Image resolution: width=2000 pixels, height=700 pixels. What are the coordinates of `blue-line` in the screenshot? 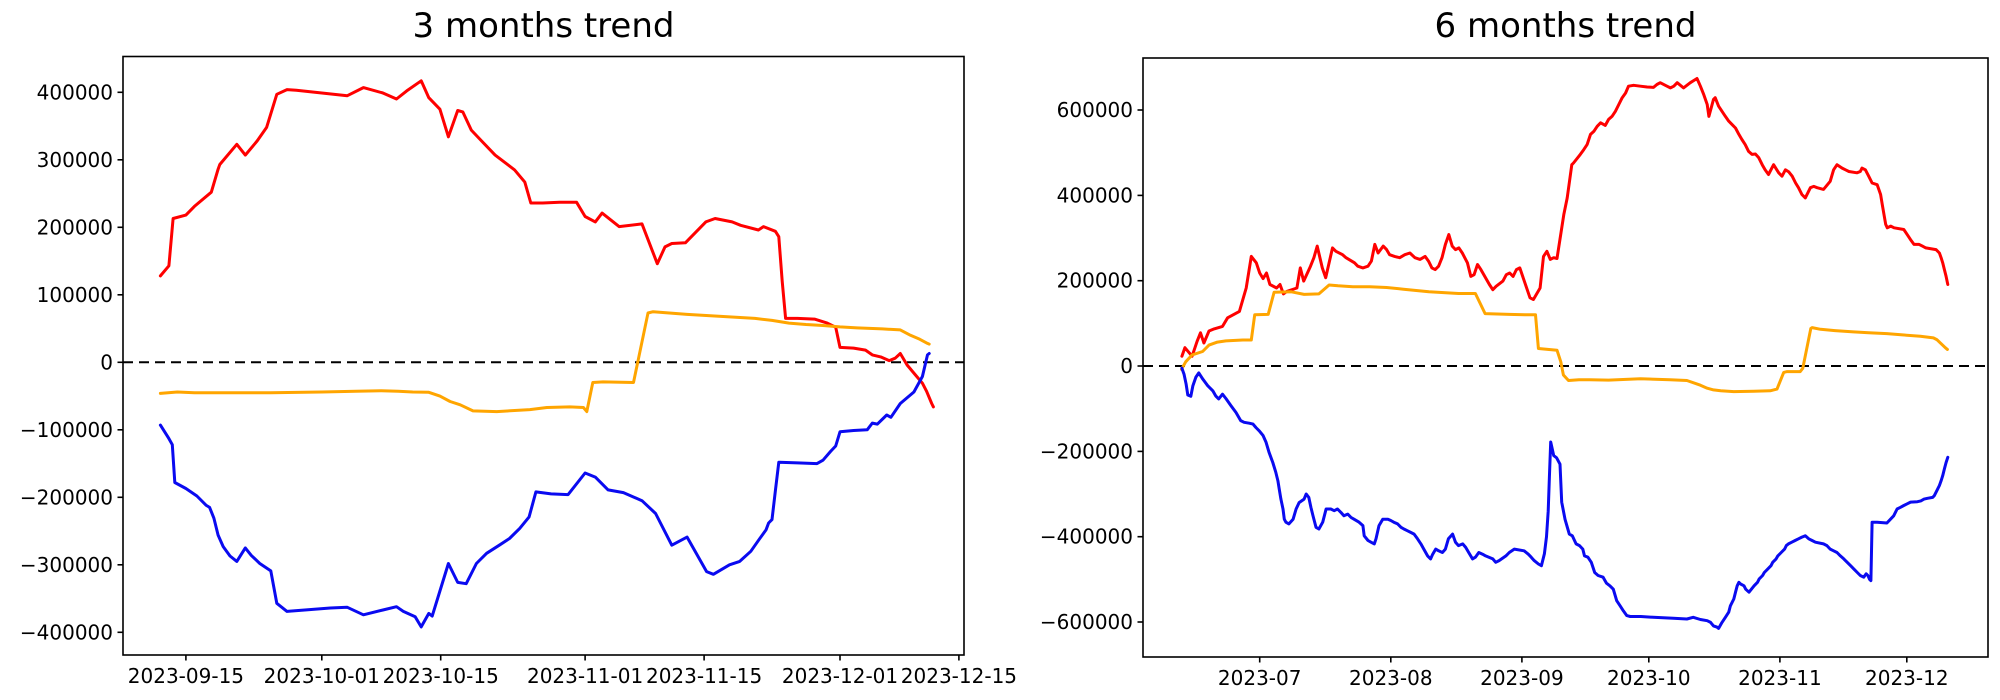 It's located at (1565, 498).